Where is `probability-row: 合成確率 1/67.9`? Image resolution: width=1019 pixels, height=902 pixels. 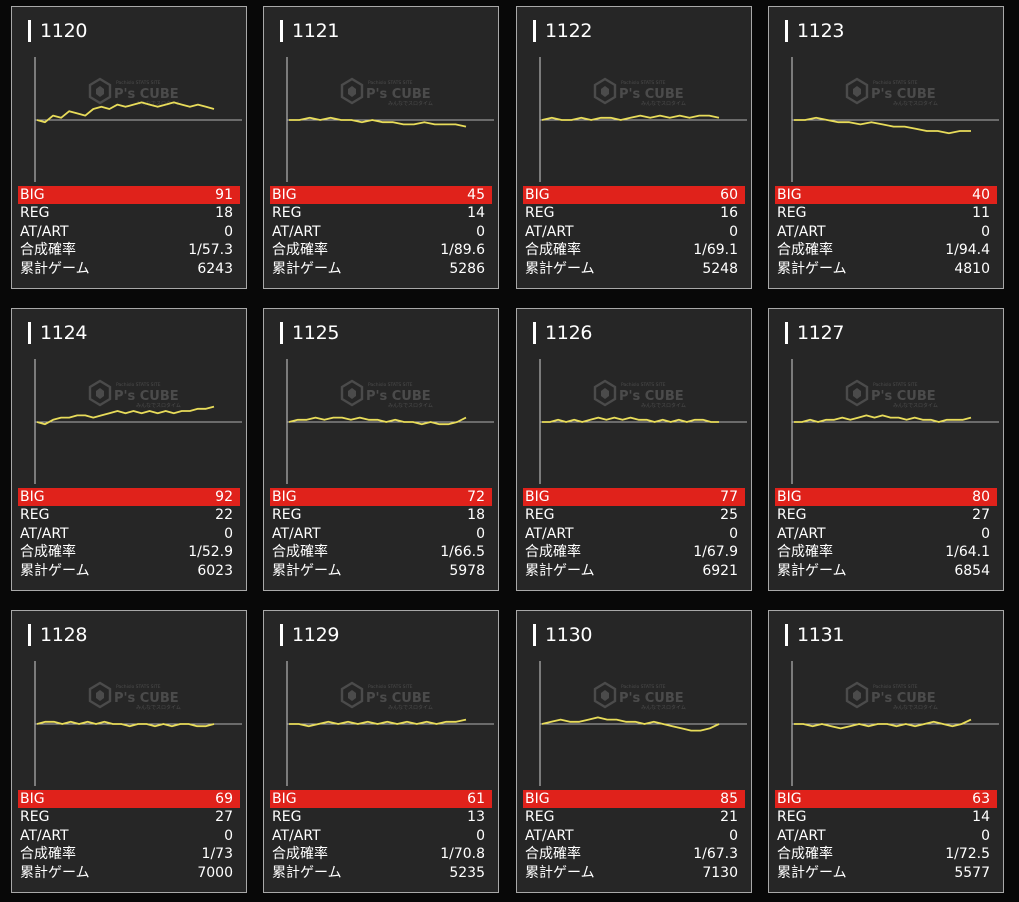
probability-row: 合成確率 1/67.9 is located at coordinates (634, 552).